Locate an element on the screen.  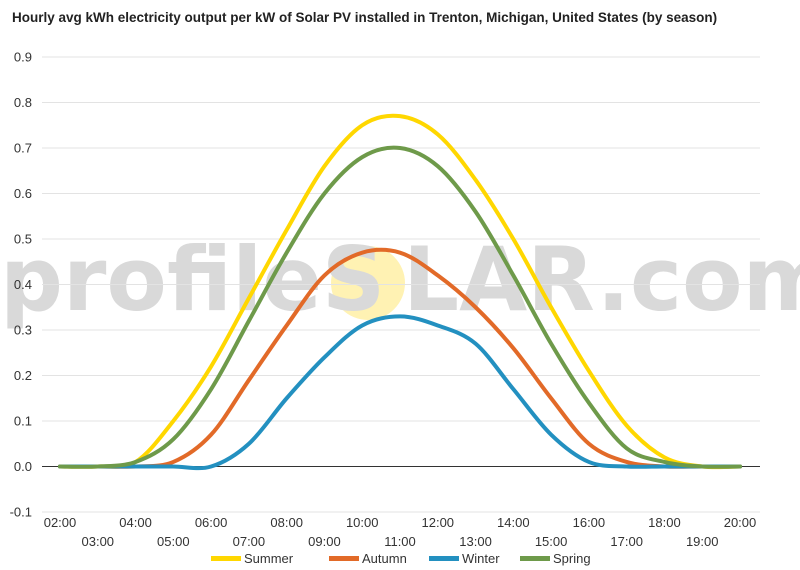
x-tick-label: 06:00 is located at coordinates (211, 522).